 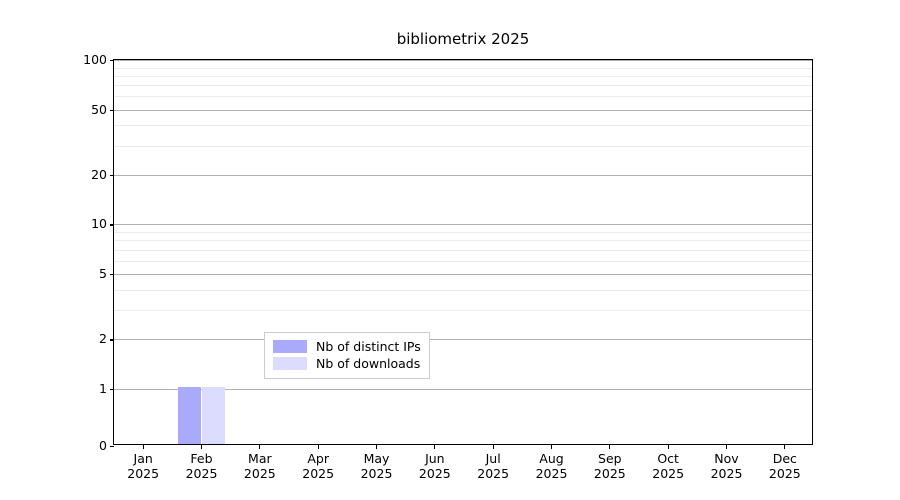 I want to click on y-tick-label: 50, so click(x=99, y=109).